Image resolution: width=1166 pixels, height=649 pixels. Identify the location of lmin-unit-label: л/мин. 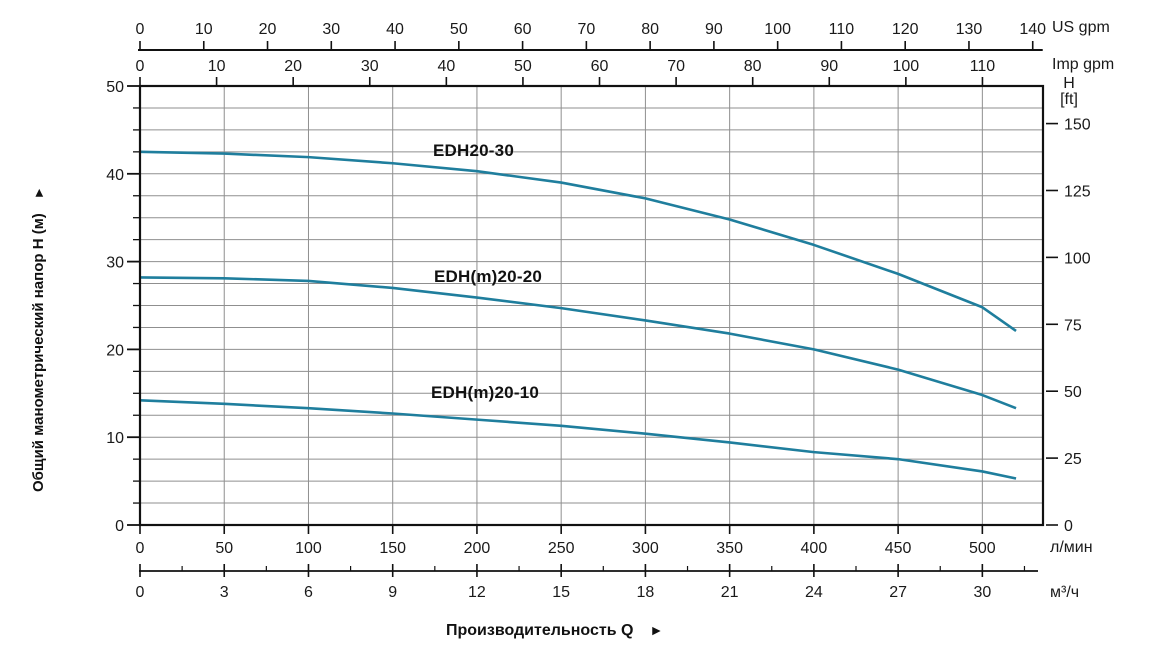
(1071, 547).